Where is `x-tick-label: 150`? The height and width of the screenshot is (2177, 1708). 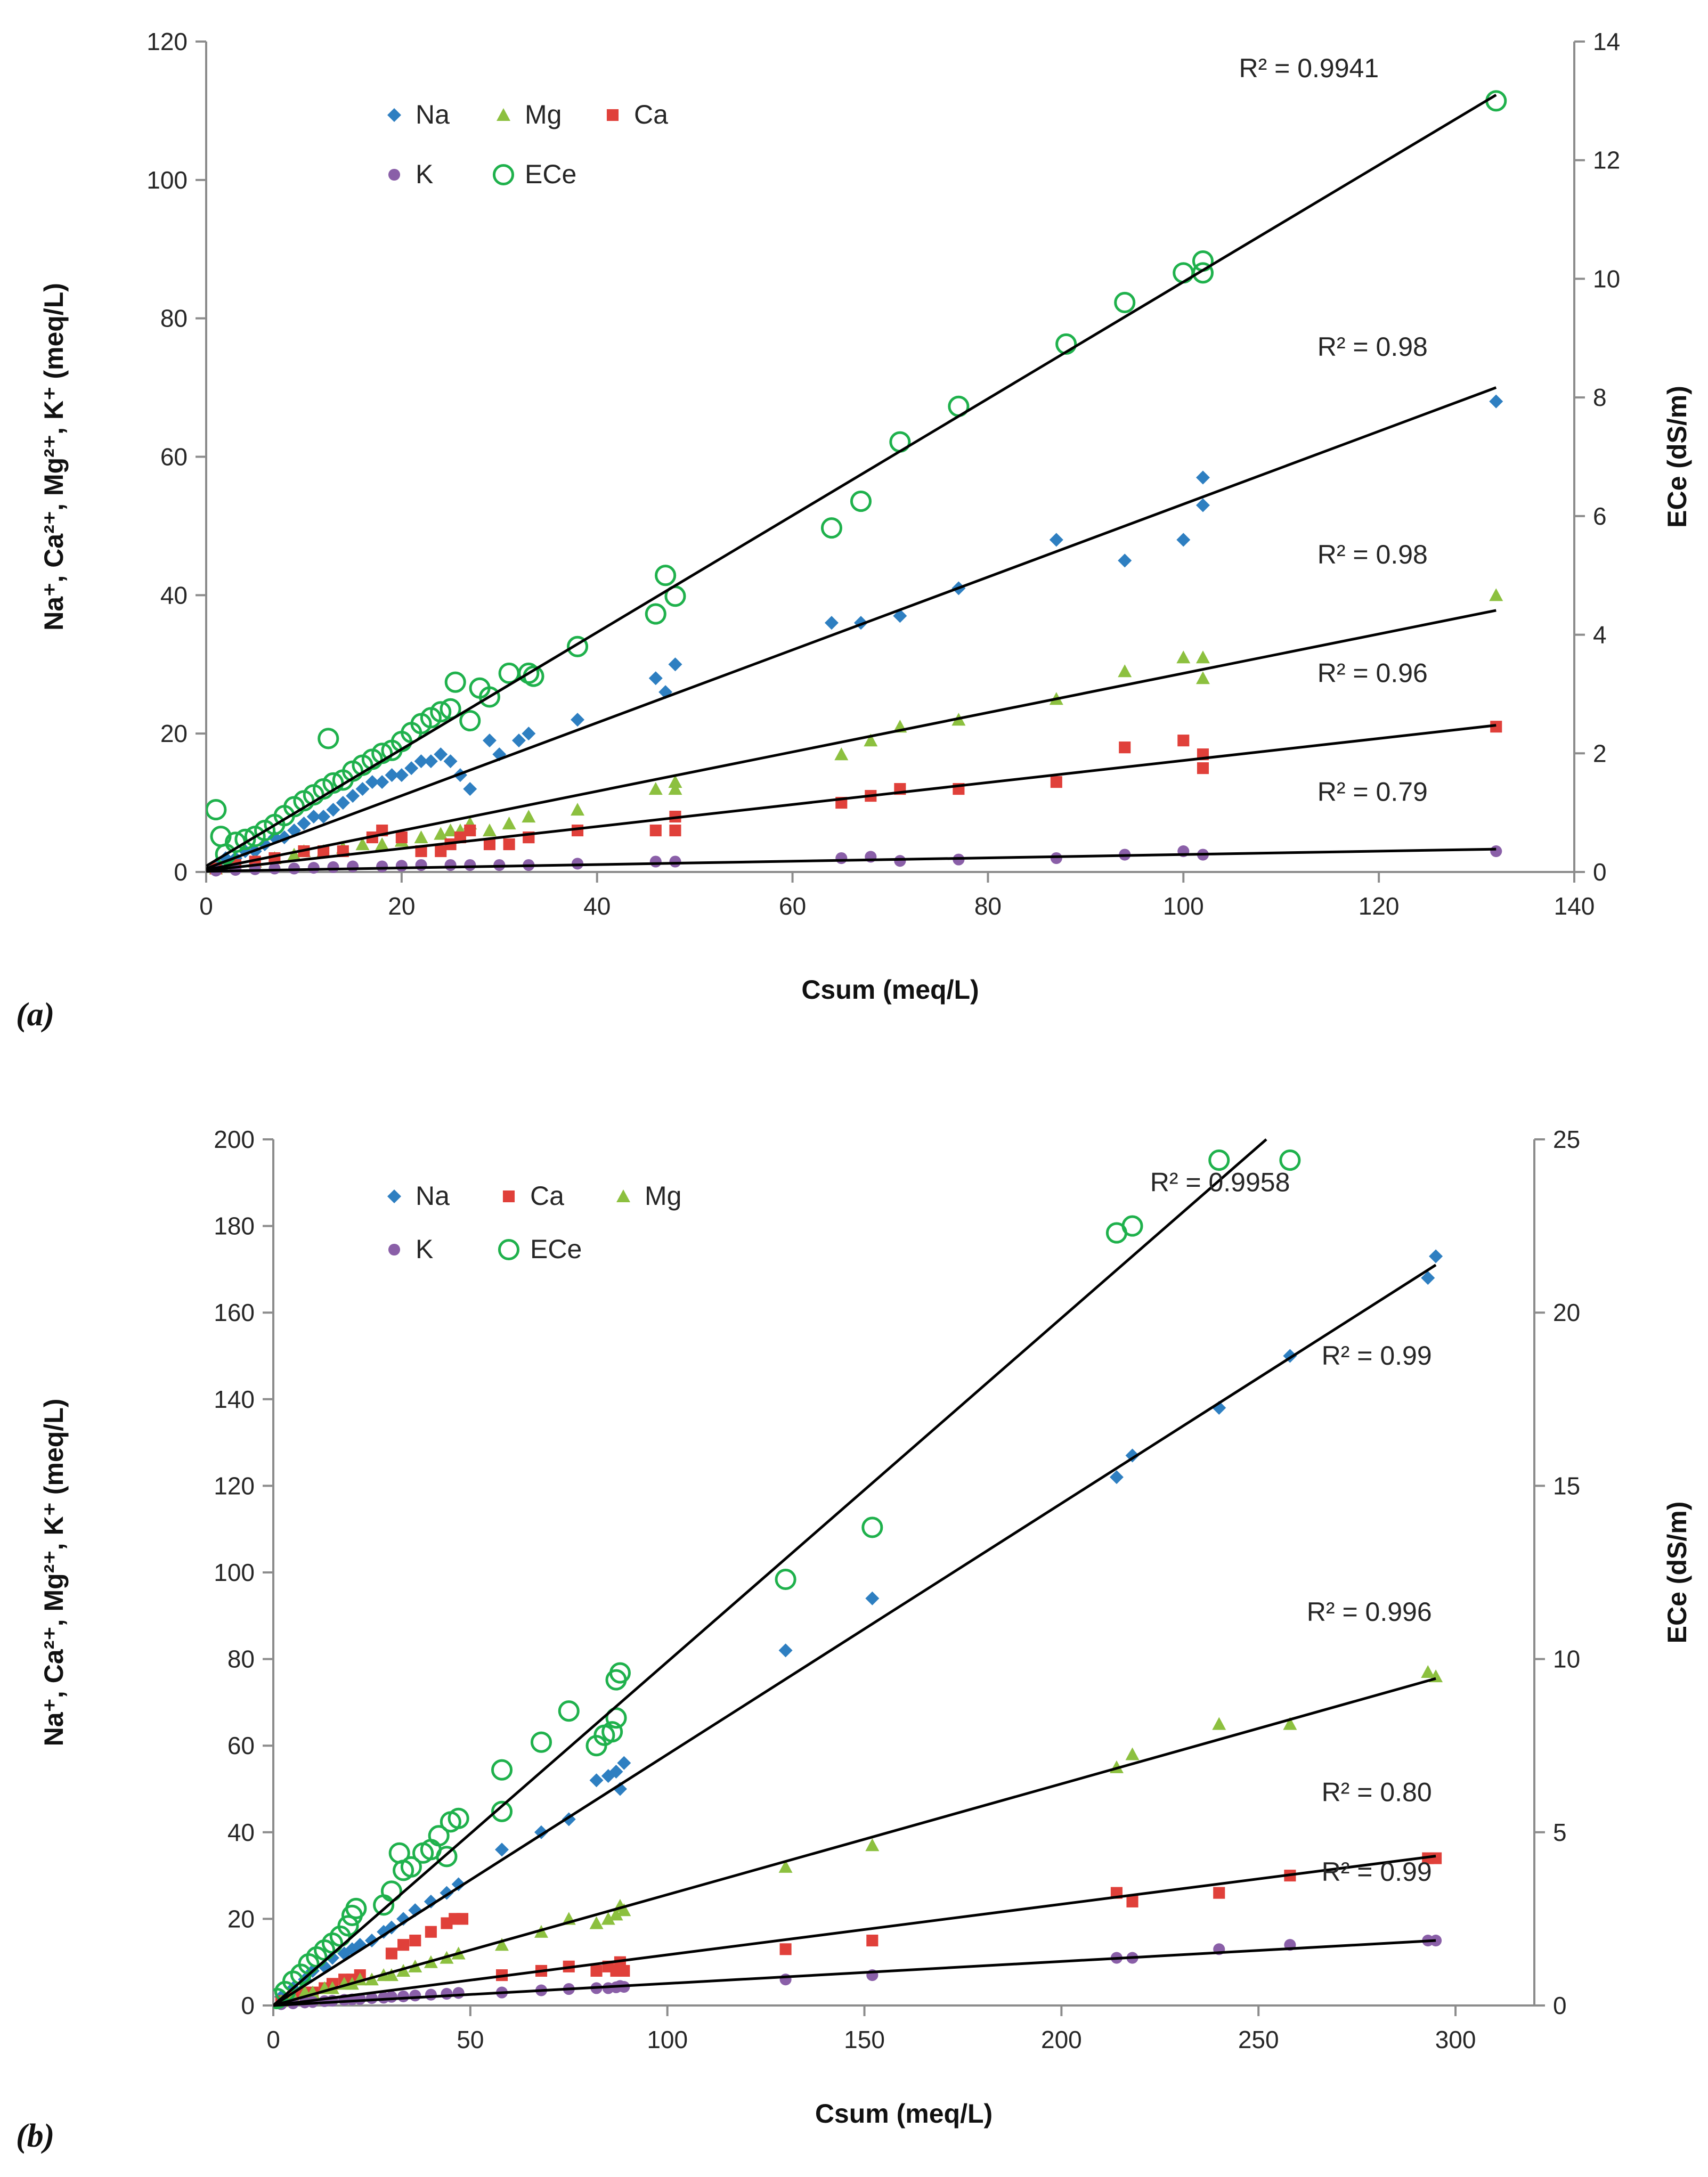
x-tick-label: 150 is located at coordinates (864, 2039).